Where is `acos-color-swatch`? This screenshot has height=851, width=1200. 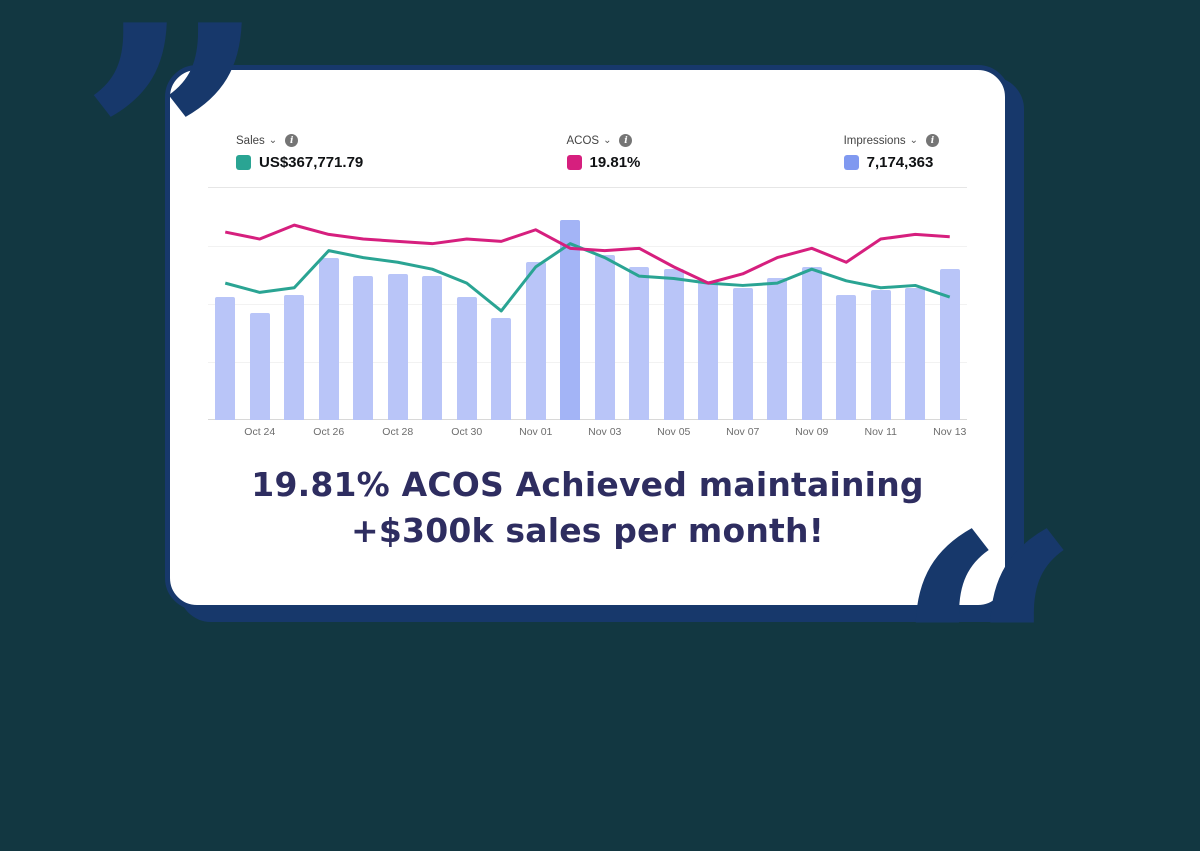 acos-color-swatch is located at coordinates (574, 162).